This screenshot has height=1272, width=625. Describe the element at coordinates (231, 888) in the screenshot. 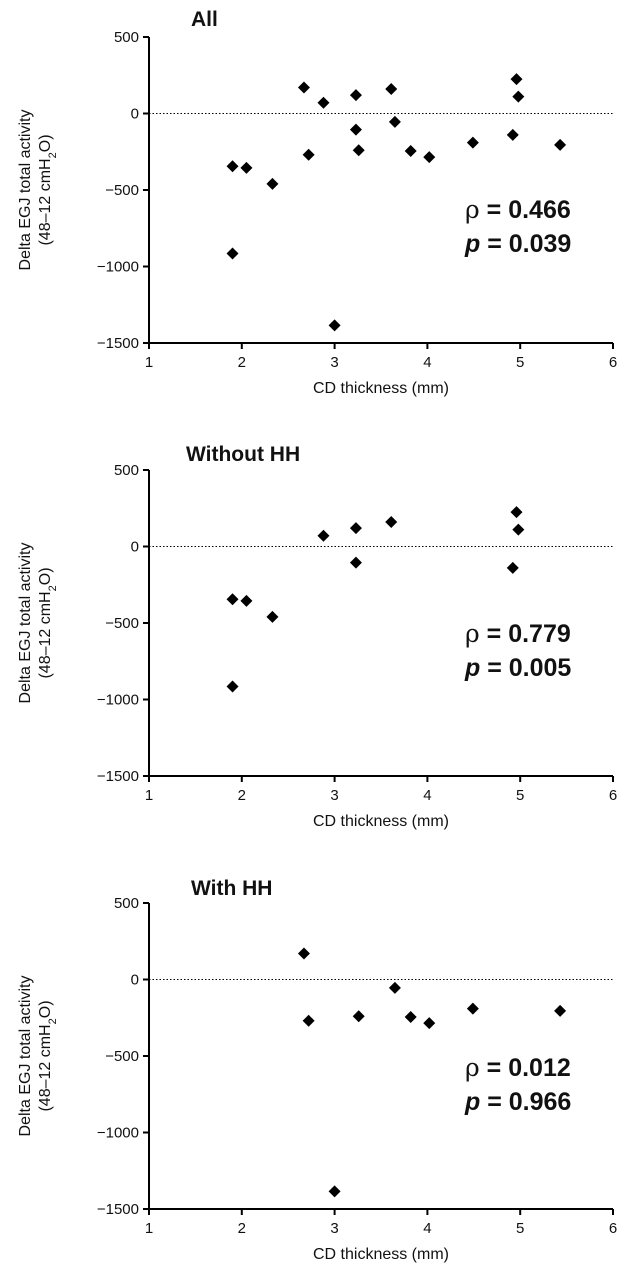

I see `panel-title: With HH` at that location.